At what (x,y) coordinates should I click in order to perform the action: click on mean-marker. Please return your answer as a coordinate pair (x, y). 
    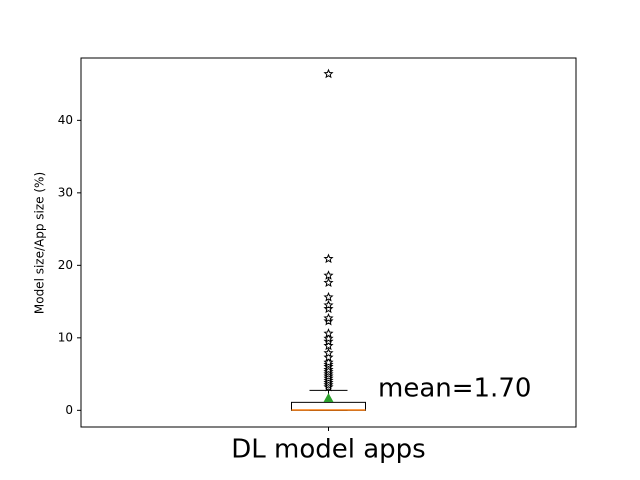
    Looking at the image, I should click on (328, 398).